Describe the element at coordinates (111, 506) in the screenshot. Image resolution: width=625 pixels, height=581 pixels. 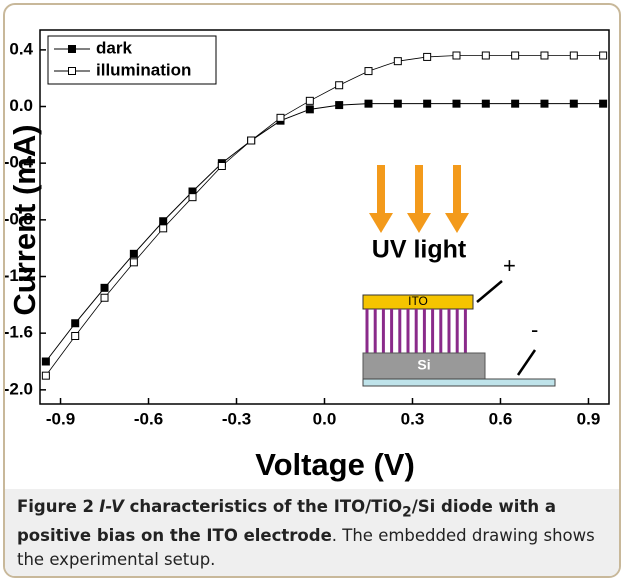
I see `caption-iv: I-V` at that location.